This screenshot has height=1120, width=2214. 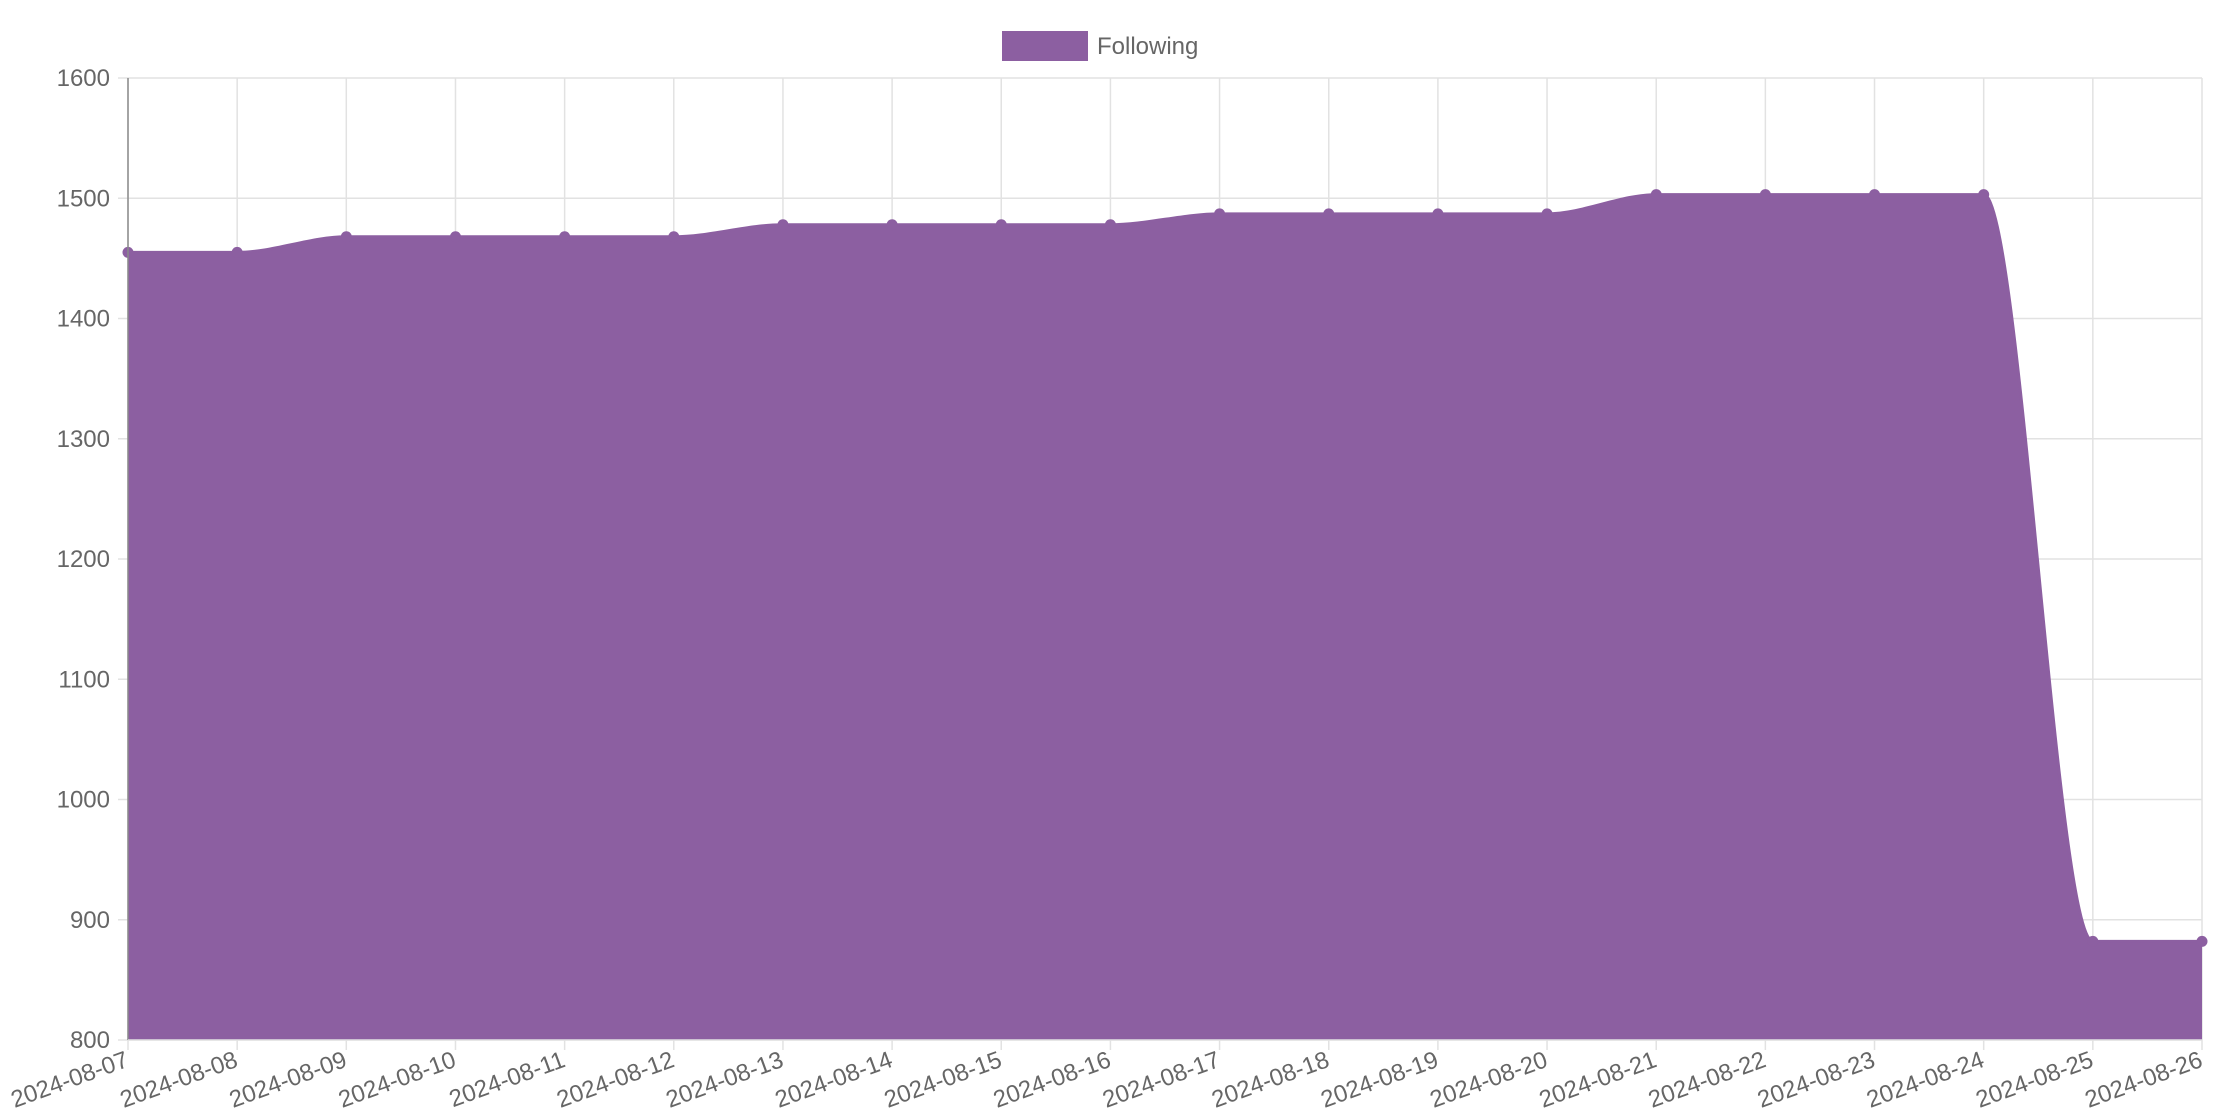 What do you see at coordinates (1925, 1079) in the screenshot?
I see `x-tick-label: 2024-08-24` at bounding box center [1925, 1079].